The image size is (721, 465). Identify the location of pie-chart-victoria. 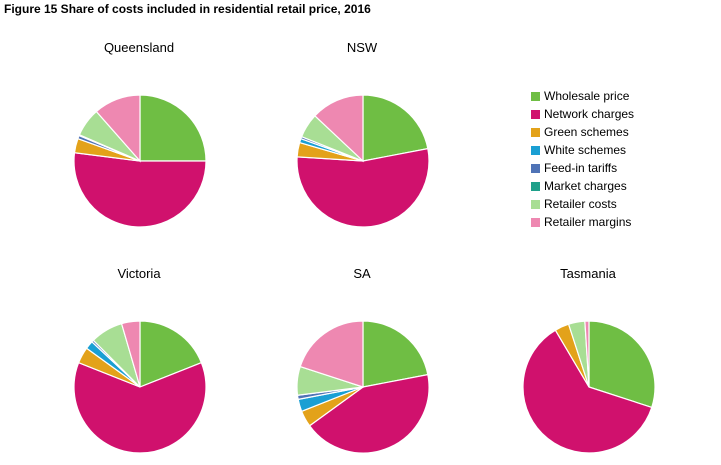
(140, 387).